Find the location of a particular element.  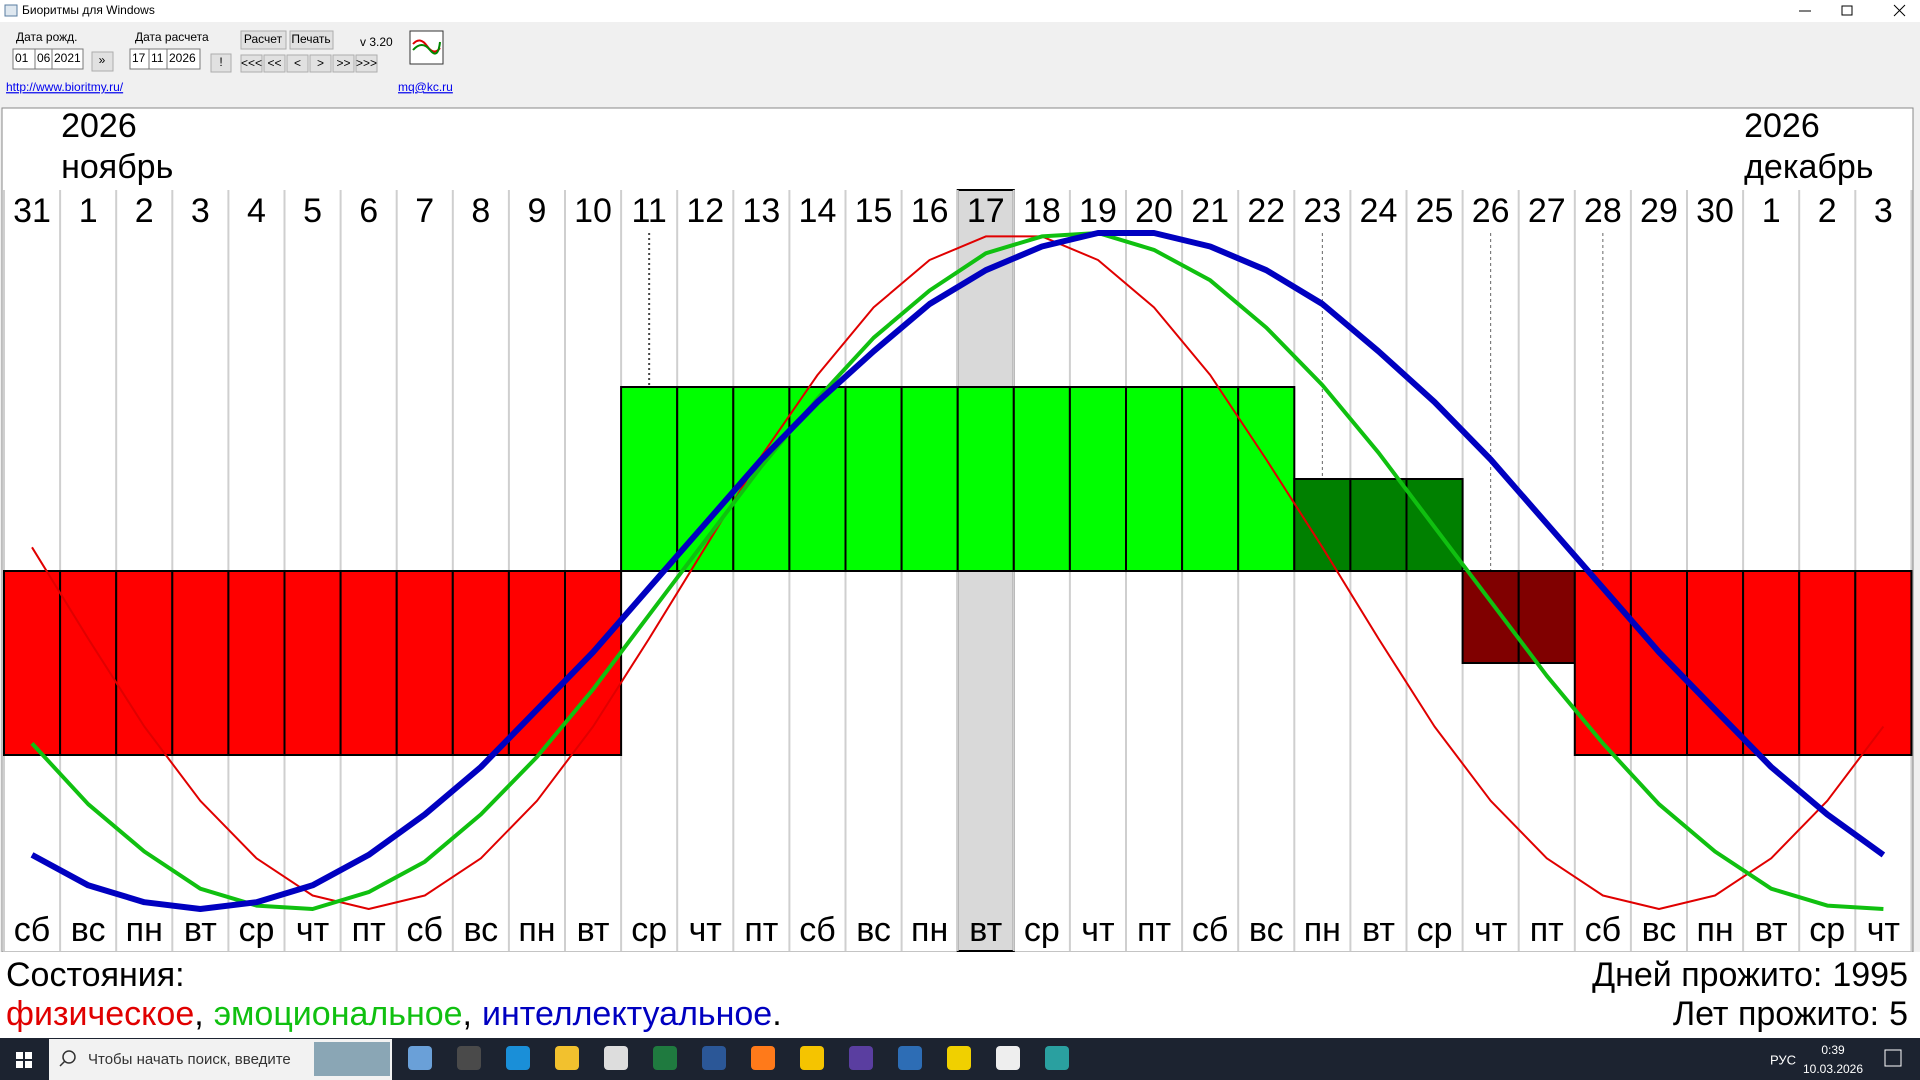

nav-label: < is located at coordinates (297, 63).